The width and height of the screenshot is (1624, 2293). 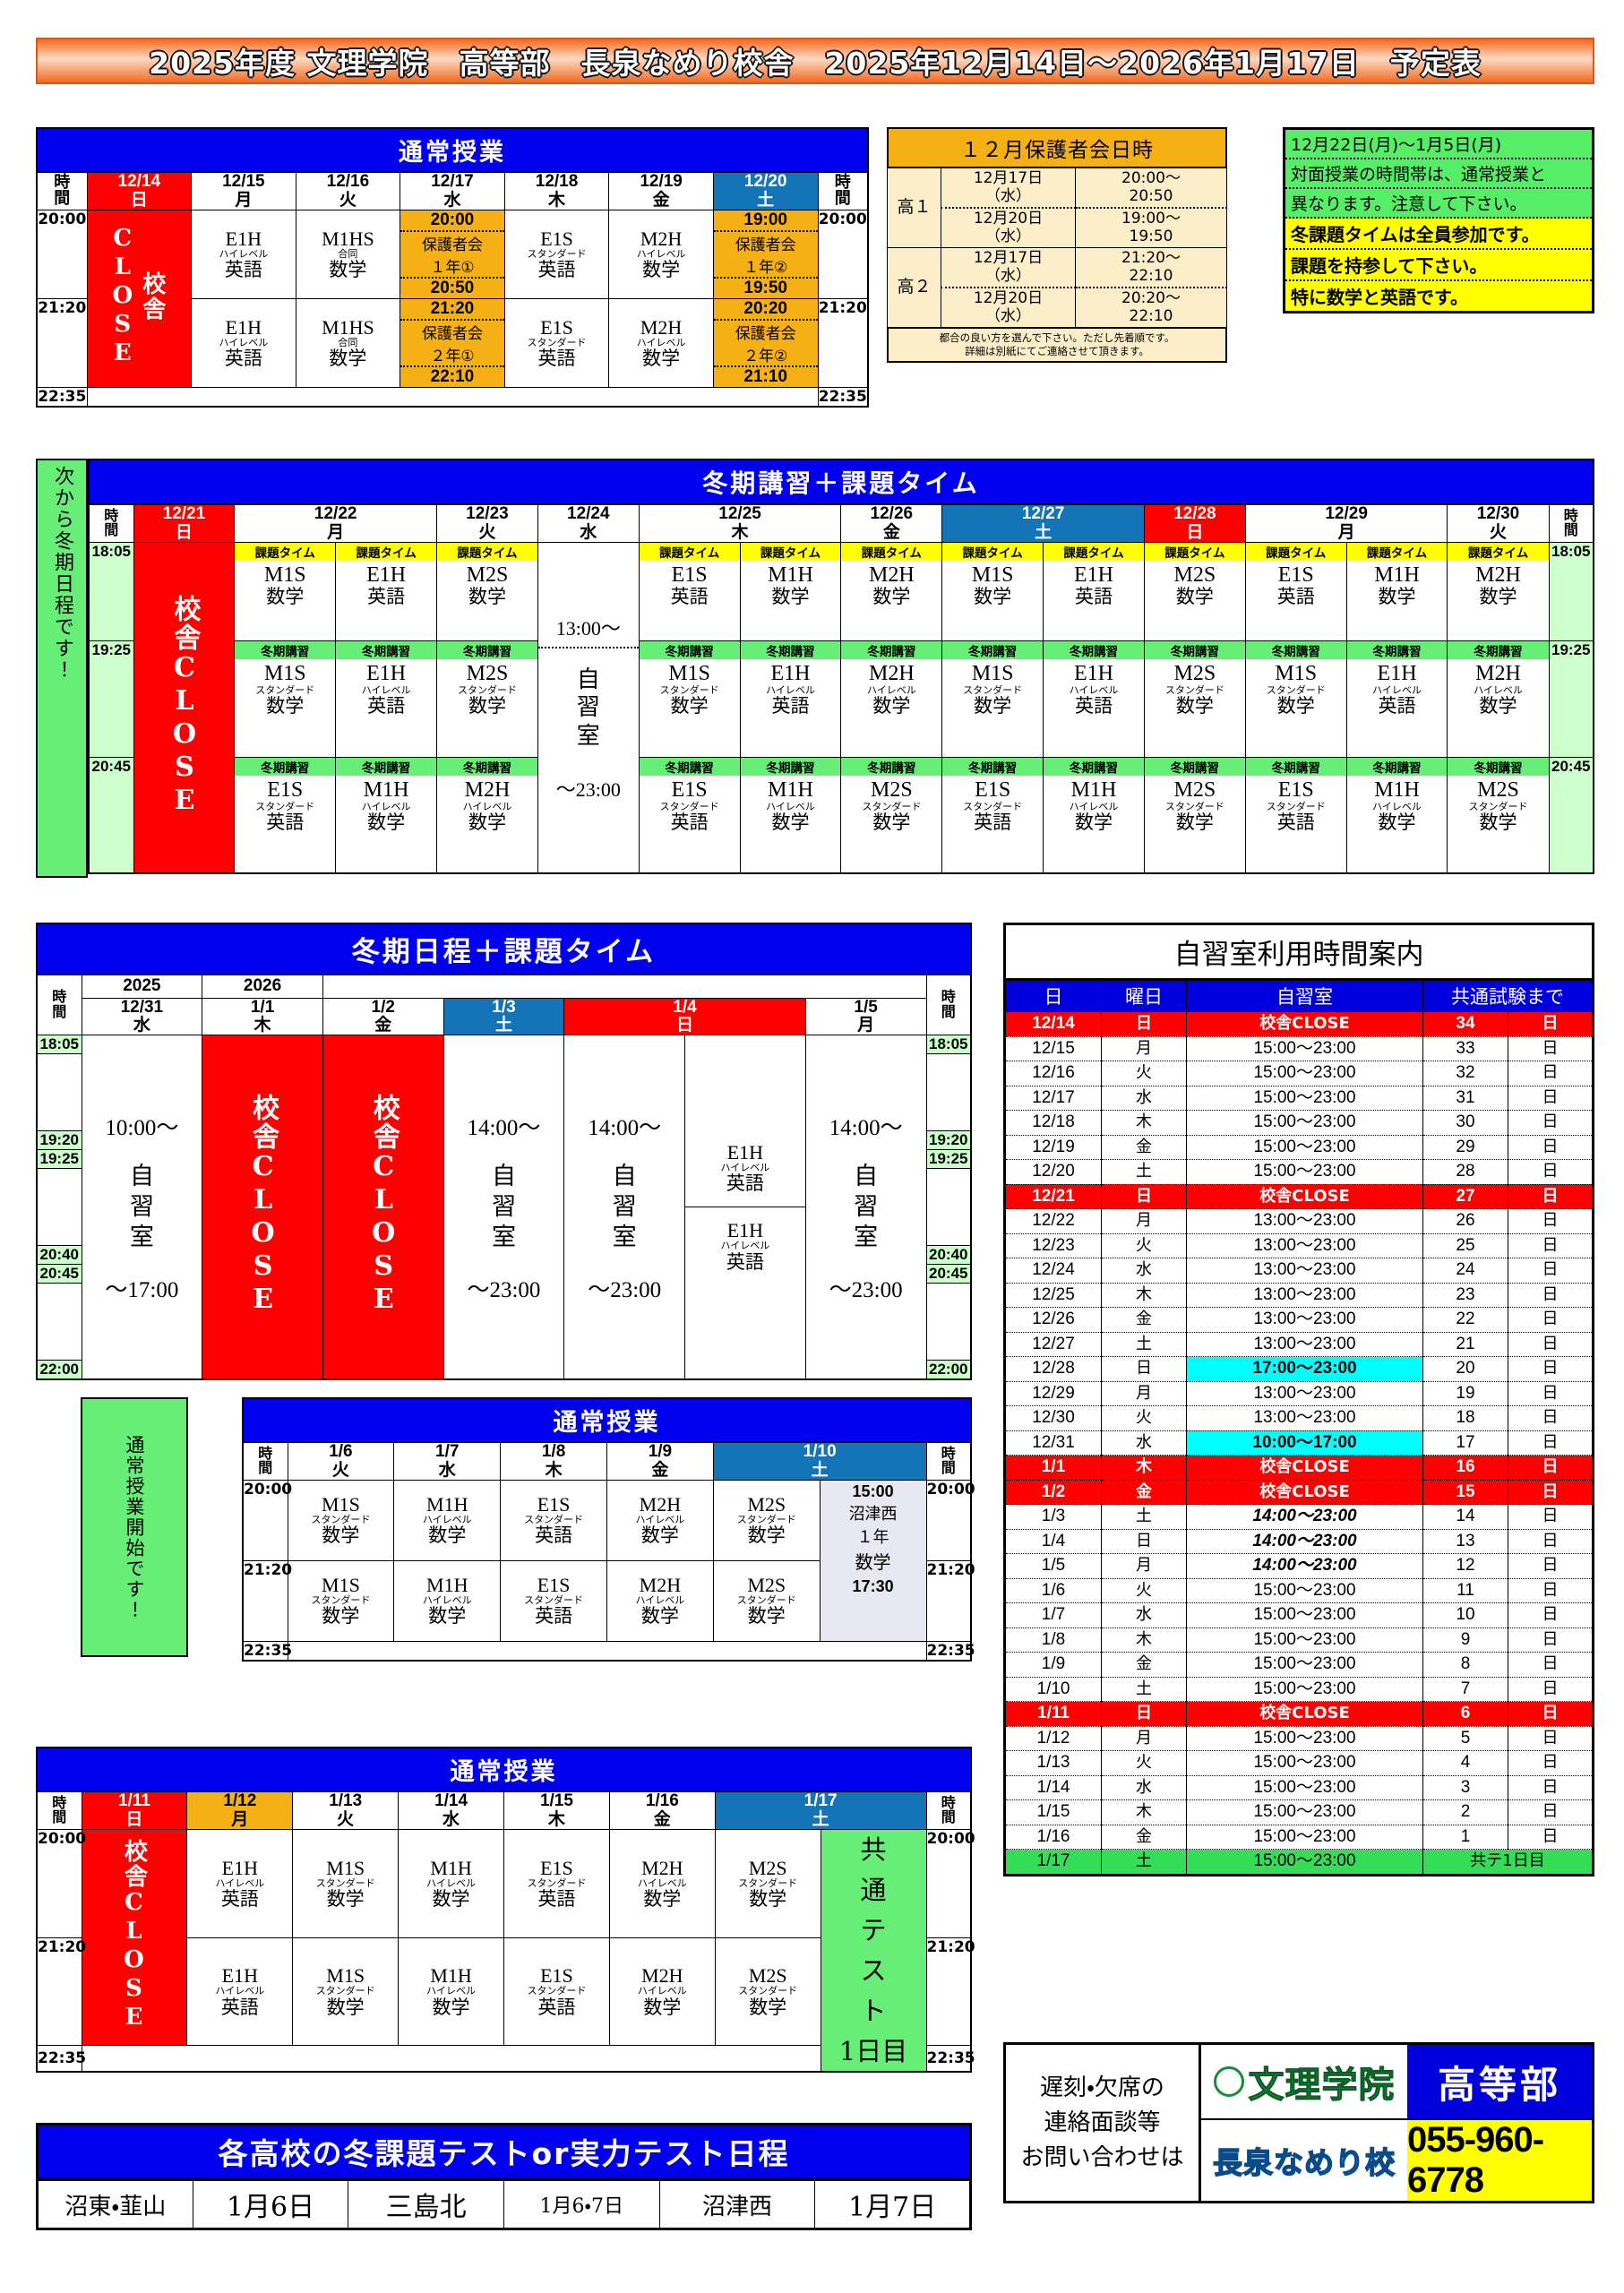 I want to click on study-date: 1/15, so click(x=1053, y=1812).